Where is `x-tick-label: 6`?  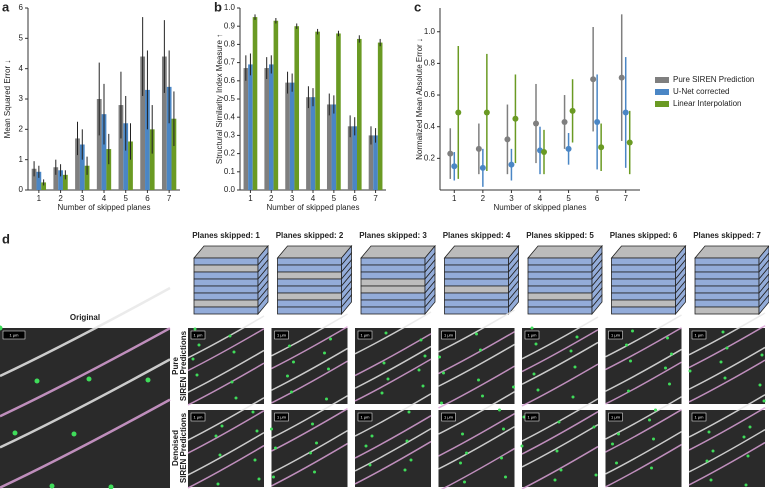
x-tick-label: 6 is located at coordinates (354, 198).